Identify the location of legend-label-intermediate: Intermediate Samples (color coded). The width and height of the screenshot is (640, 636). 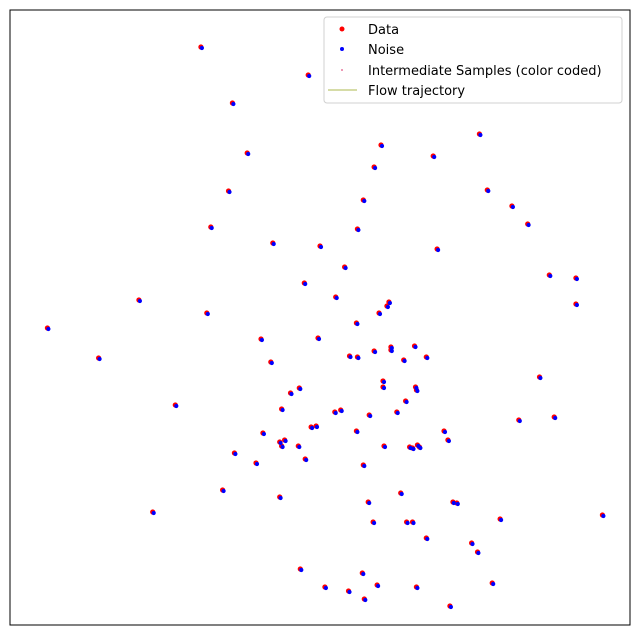
(485, 71).